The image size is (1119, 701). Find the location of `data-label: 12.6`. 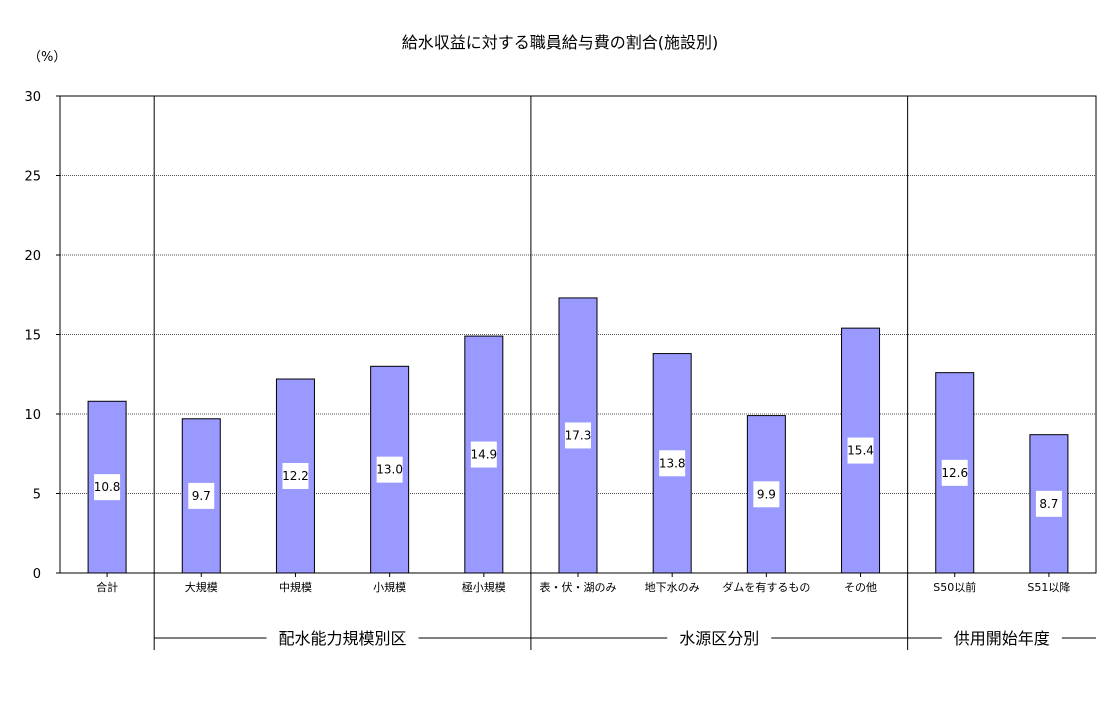

data-label: 12.6 is located at coordinates (954, 473).